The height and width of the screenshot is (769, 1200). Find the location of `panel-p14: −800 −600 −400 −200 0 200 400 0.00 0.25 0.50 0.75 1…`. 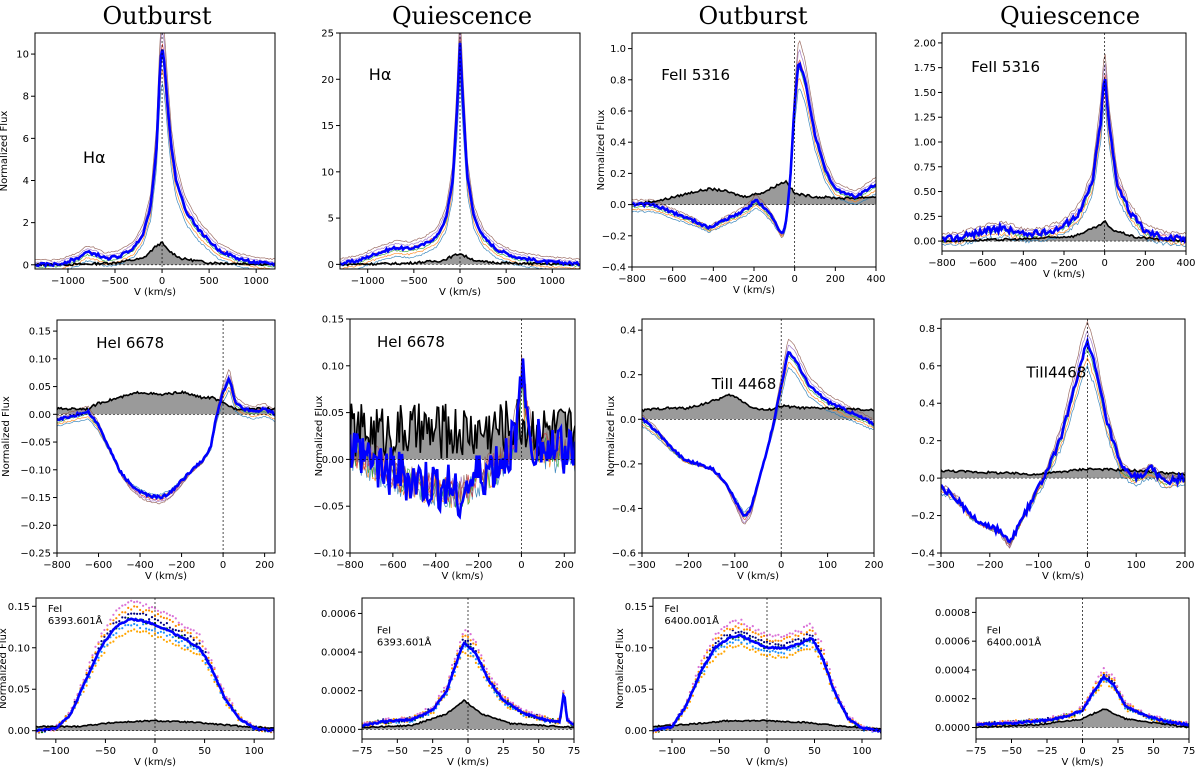

panel-p14: −800 −600 −400 −200 0 200 400 0.00 0.25 0.50 0.75 1… is located at coordinates (1055, 156).